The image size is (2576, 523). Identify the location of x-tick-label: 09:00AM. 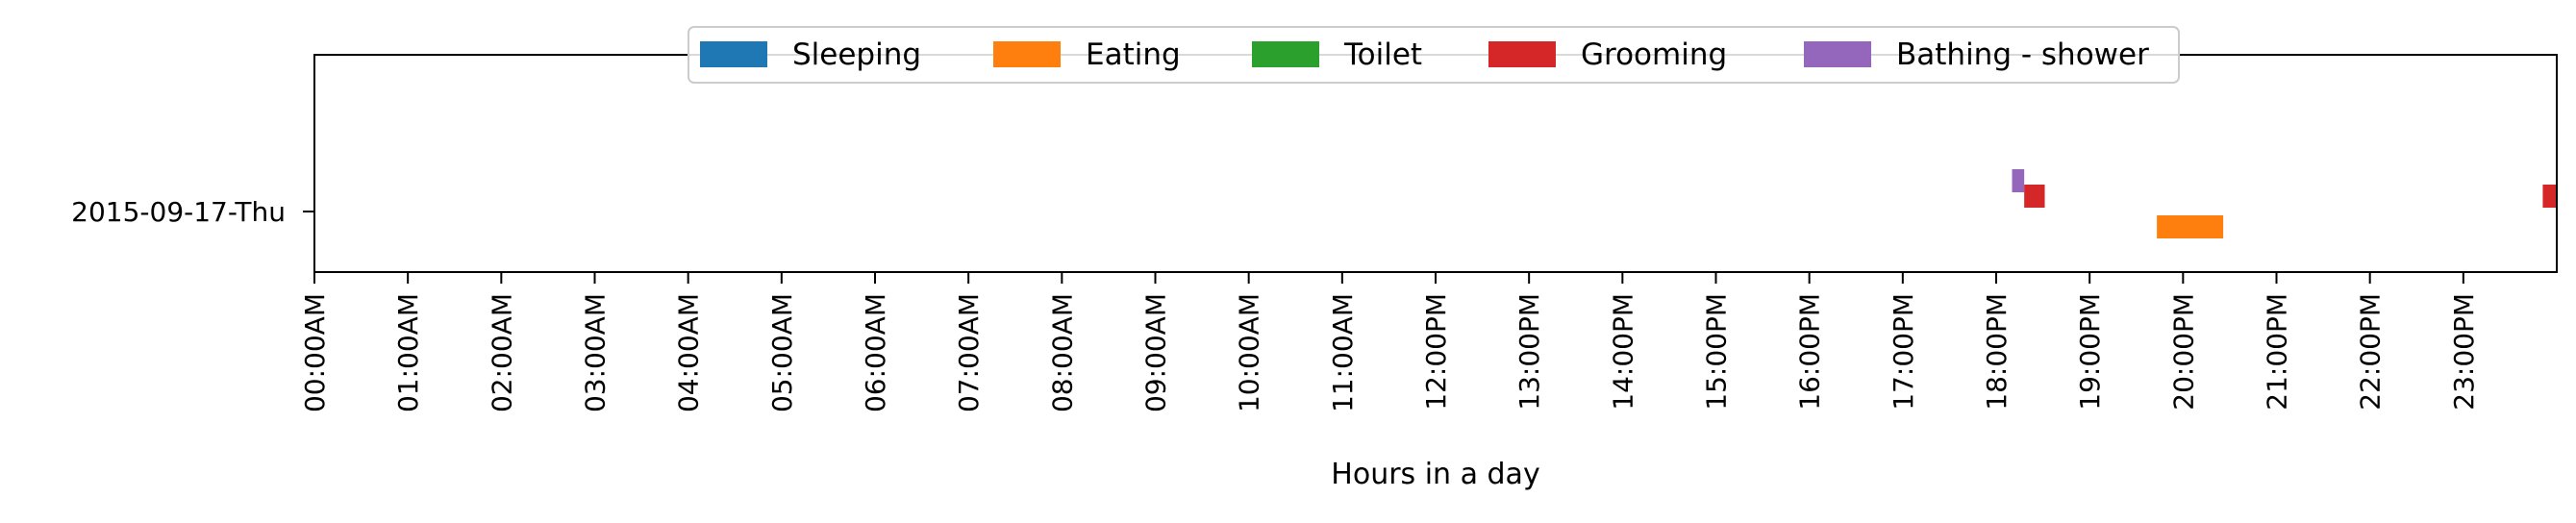
(1156, 352).